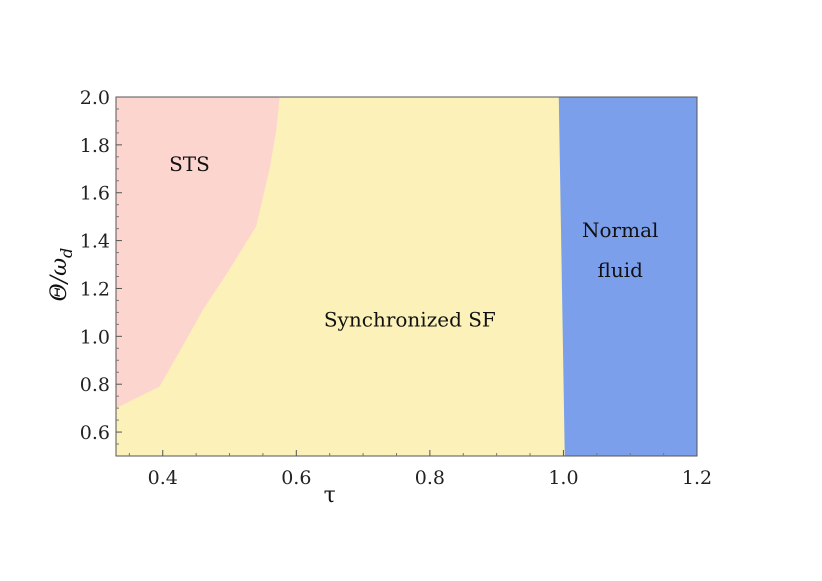 This screenshot has height=581, width=822. I want to click on region-label: Normal, so click(620, 230).